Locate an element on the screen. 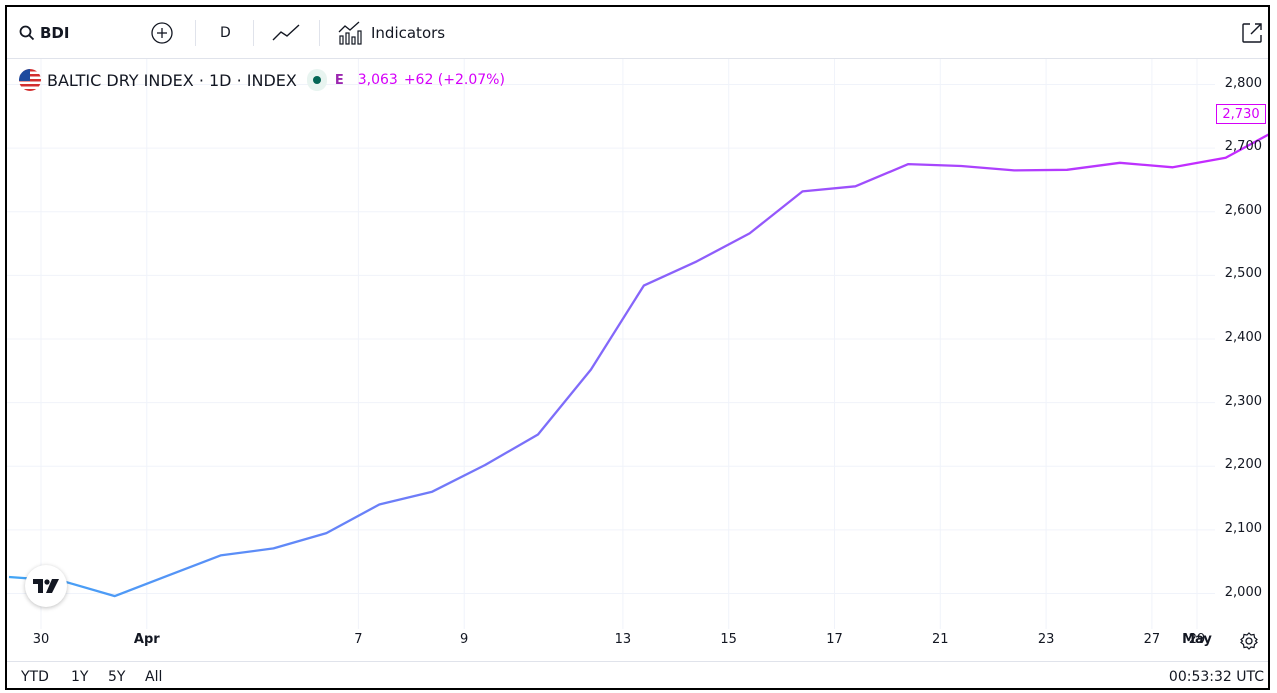 The width and height of the screenshot is (1277, 693). popout-icon is located at coordinates (1252, 33).